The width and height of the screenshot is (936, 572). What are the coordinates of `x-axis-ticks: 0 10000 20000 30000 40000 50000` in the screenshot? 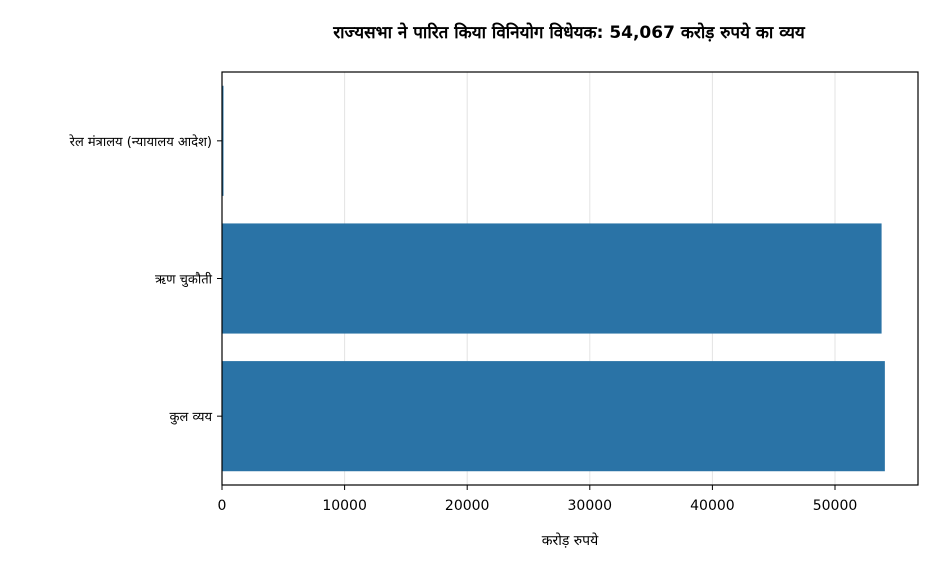 It's located at (538, 499).